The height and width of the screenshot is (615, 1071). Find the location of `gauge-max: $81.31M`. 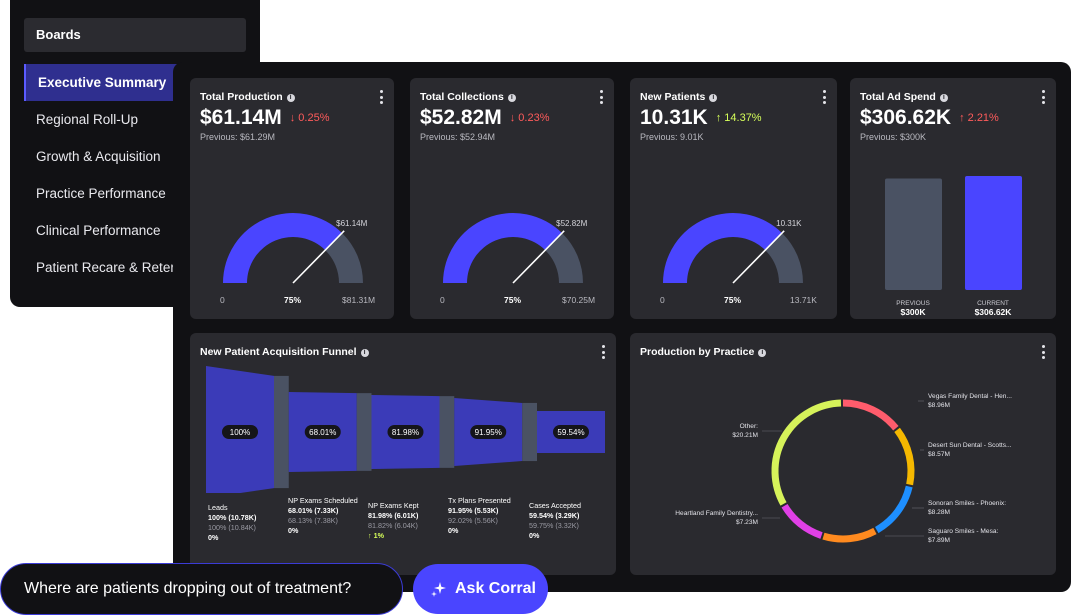

gauge-max: $81.31M is located at coordinates (359, 300).